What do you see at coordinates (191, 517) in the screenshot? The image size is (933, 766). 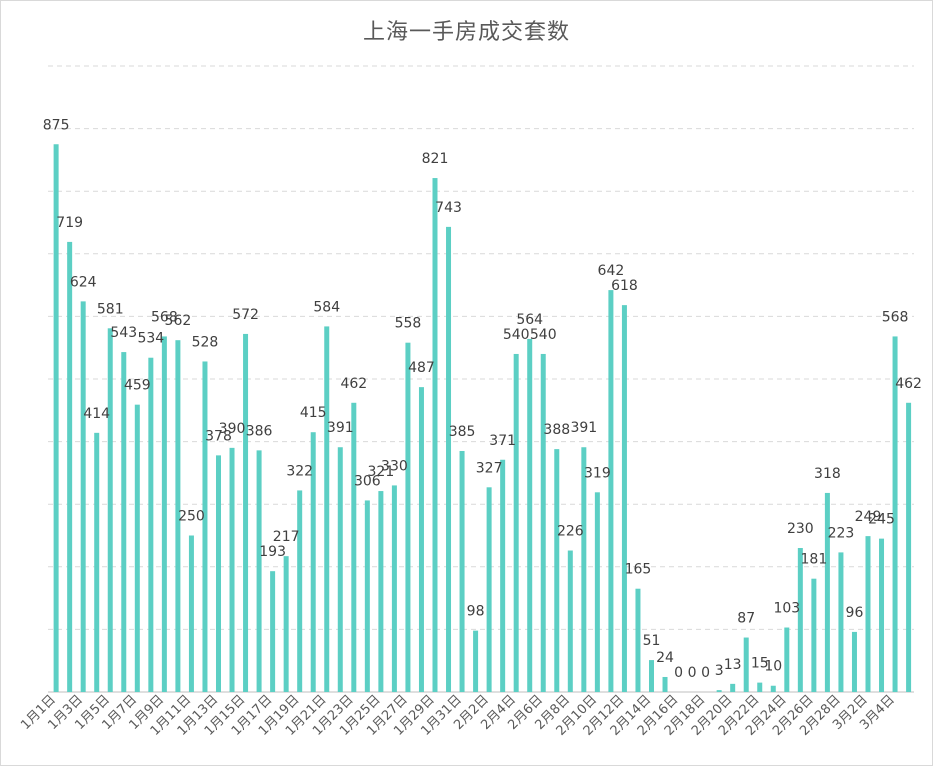 I see `data-label: 250` at bounding box center [191, 517].